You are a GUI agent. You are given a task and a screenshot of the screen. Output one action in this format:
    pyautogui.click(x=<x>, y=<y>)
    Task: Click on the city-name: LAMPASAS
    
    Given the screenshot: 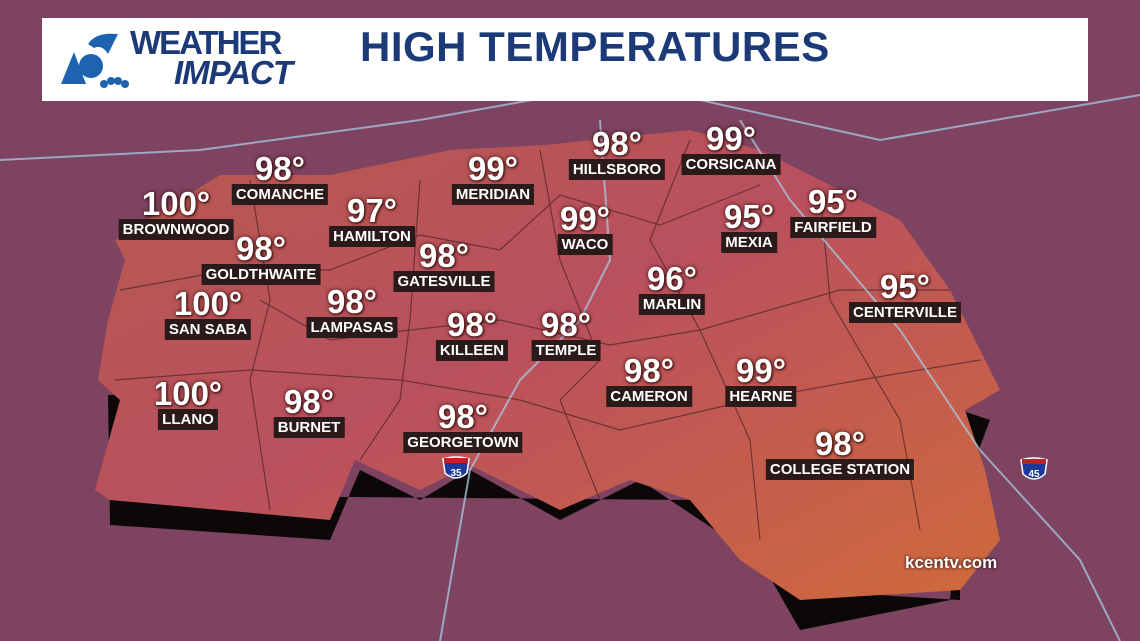 What is the action you would take?
    pyautogui.click(x=352, y=327)
    